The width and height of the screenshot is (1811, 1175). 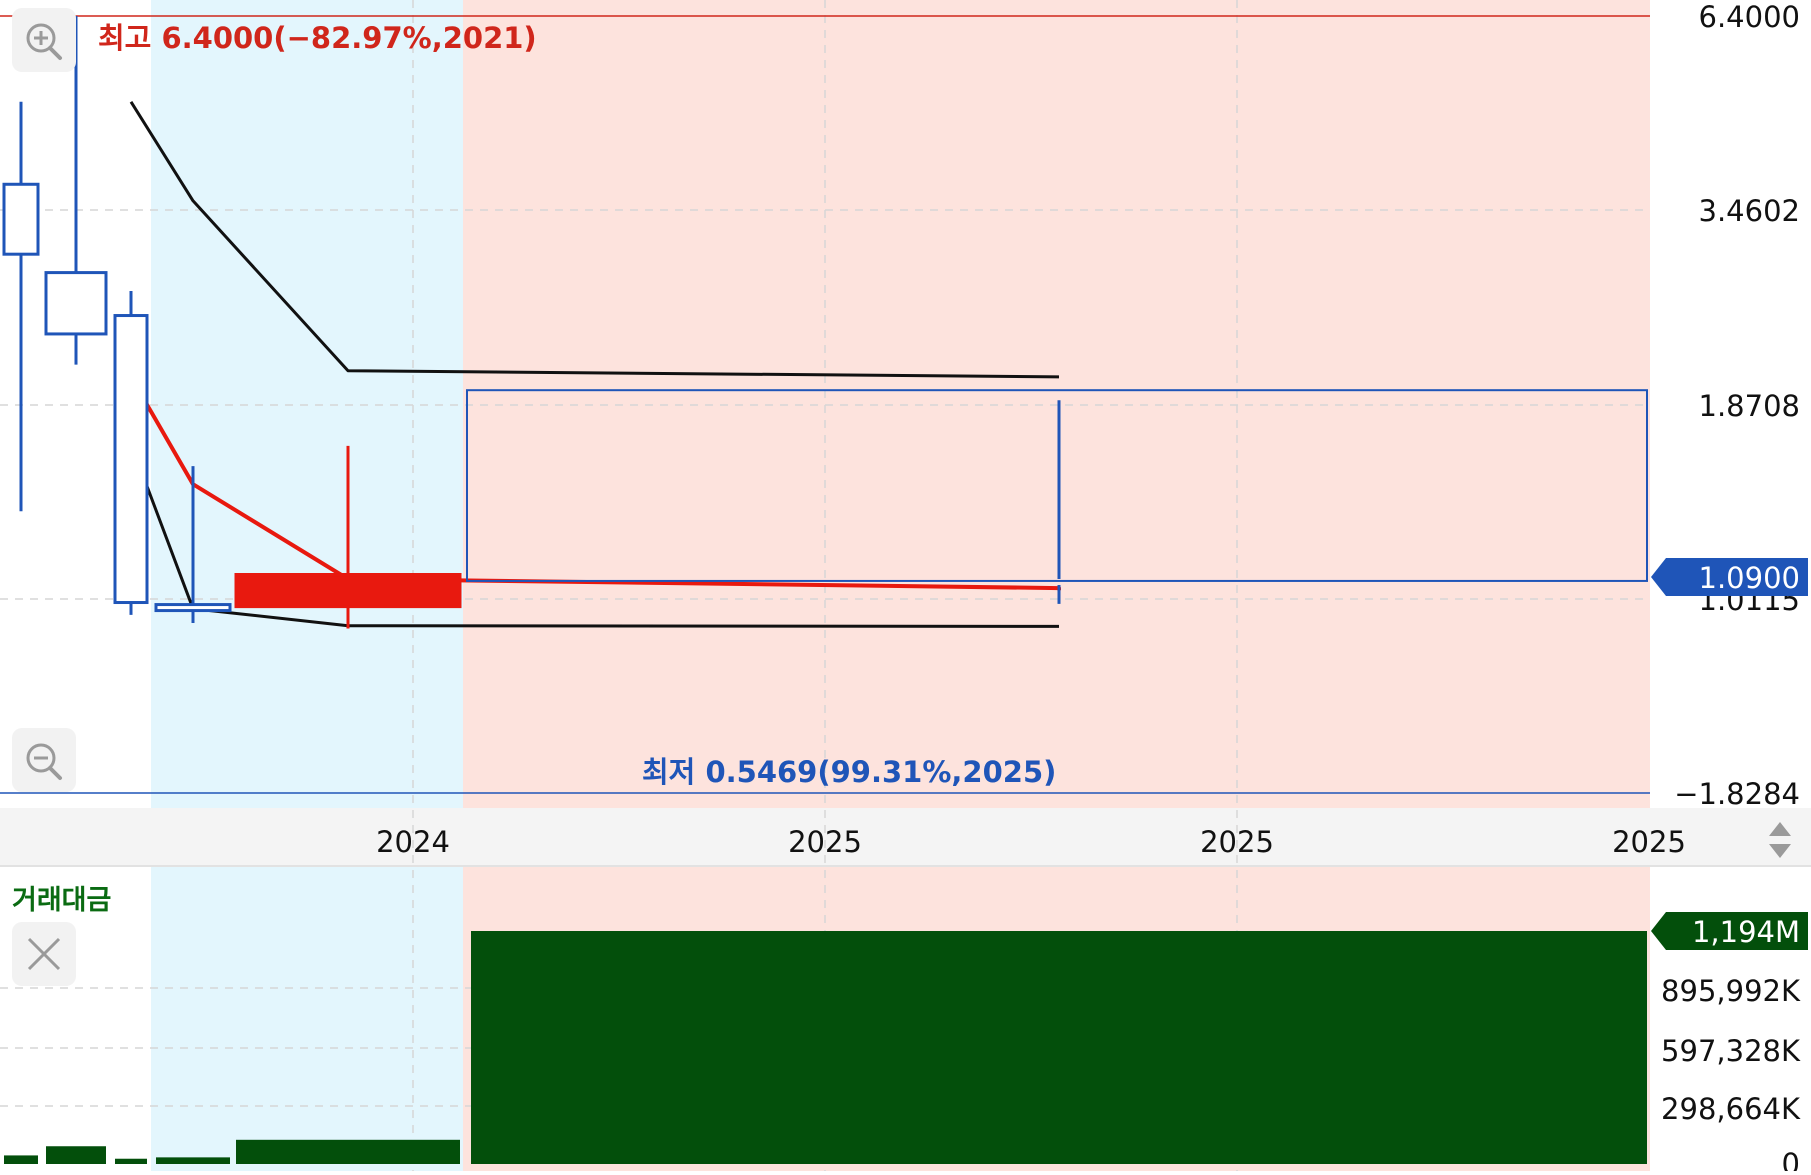 What do you see at coordinates (1746, 932) in the screenshot?
I see `volume-current-label: 1,194M` at bounding box center [1746, 932].